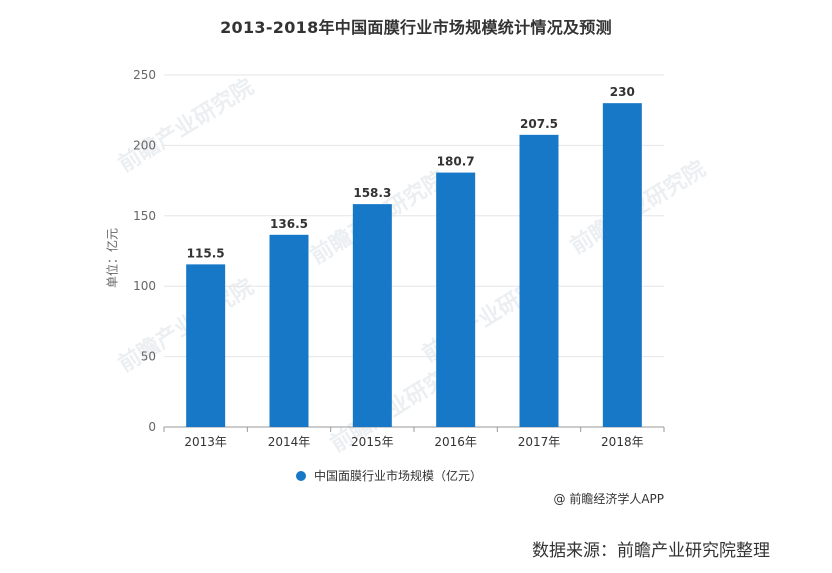 Image resolution: width=832 pixels, height=573 pixels. I want to click on credit-text: @ 前瞻经济学人APP, so click(609, 499).